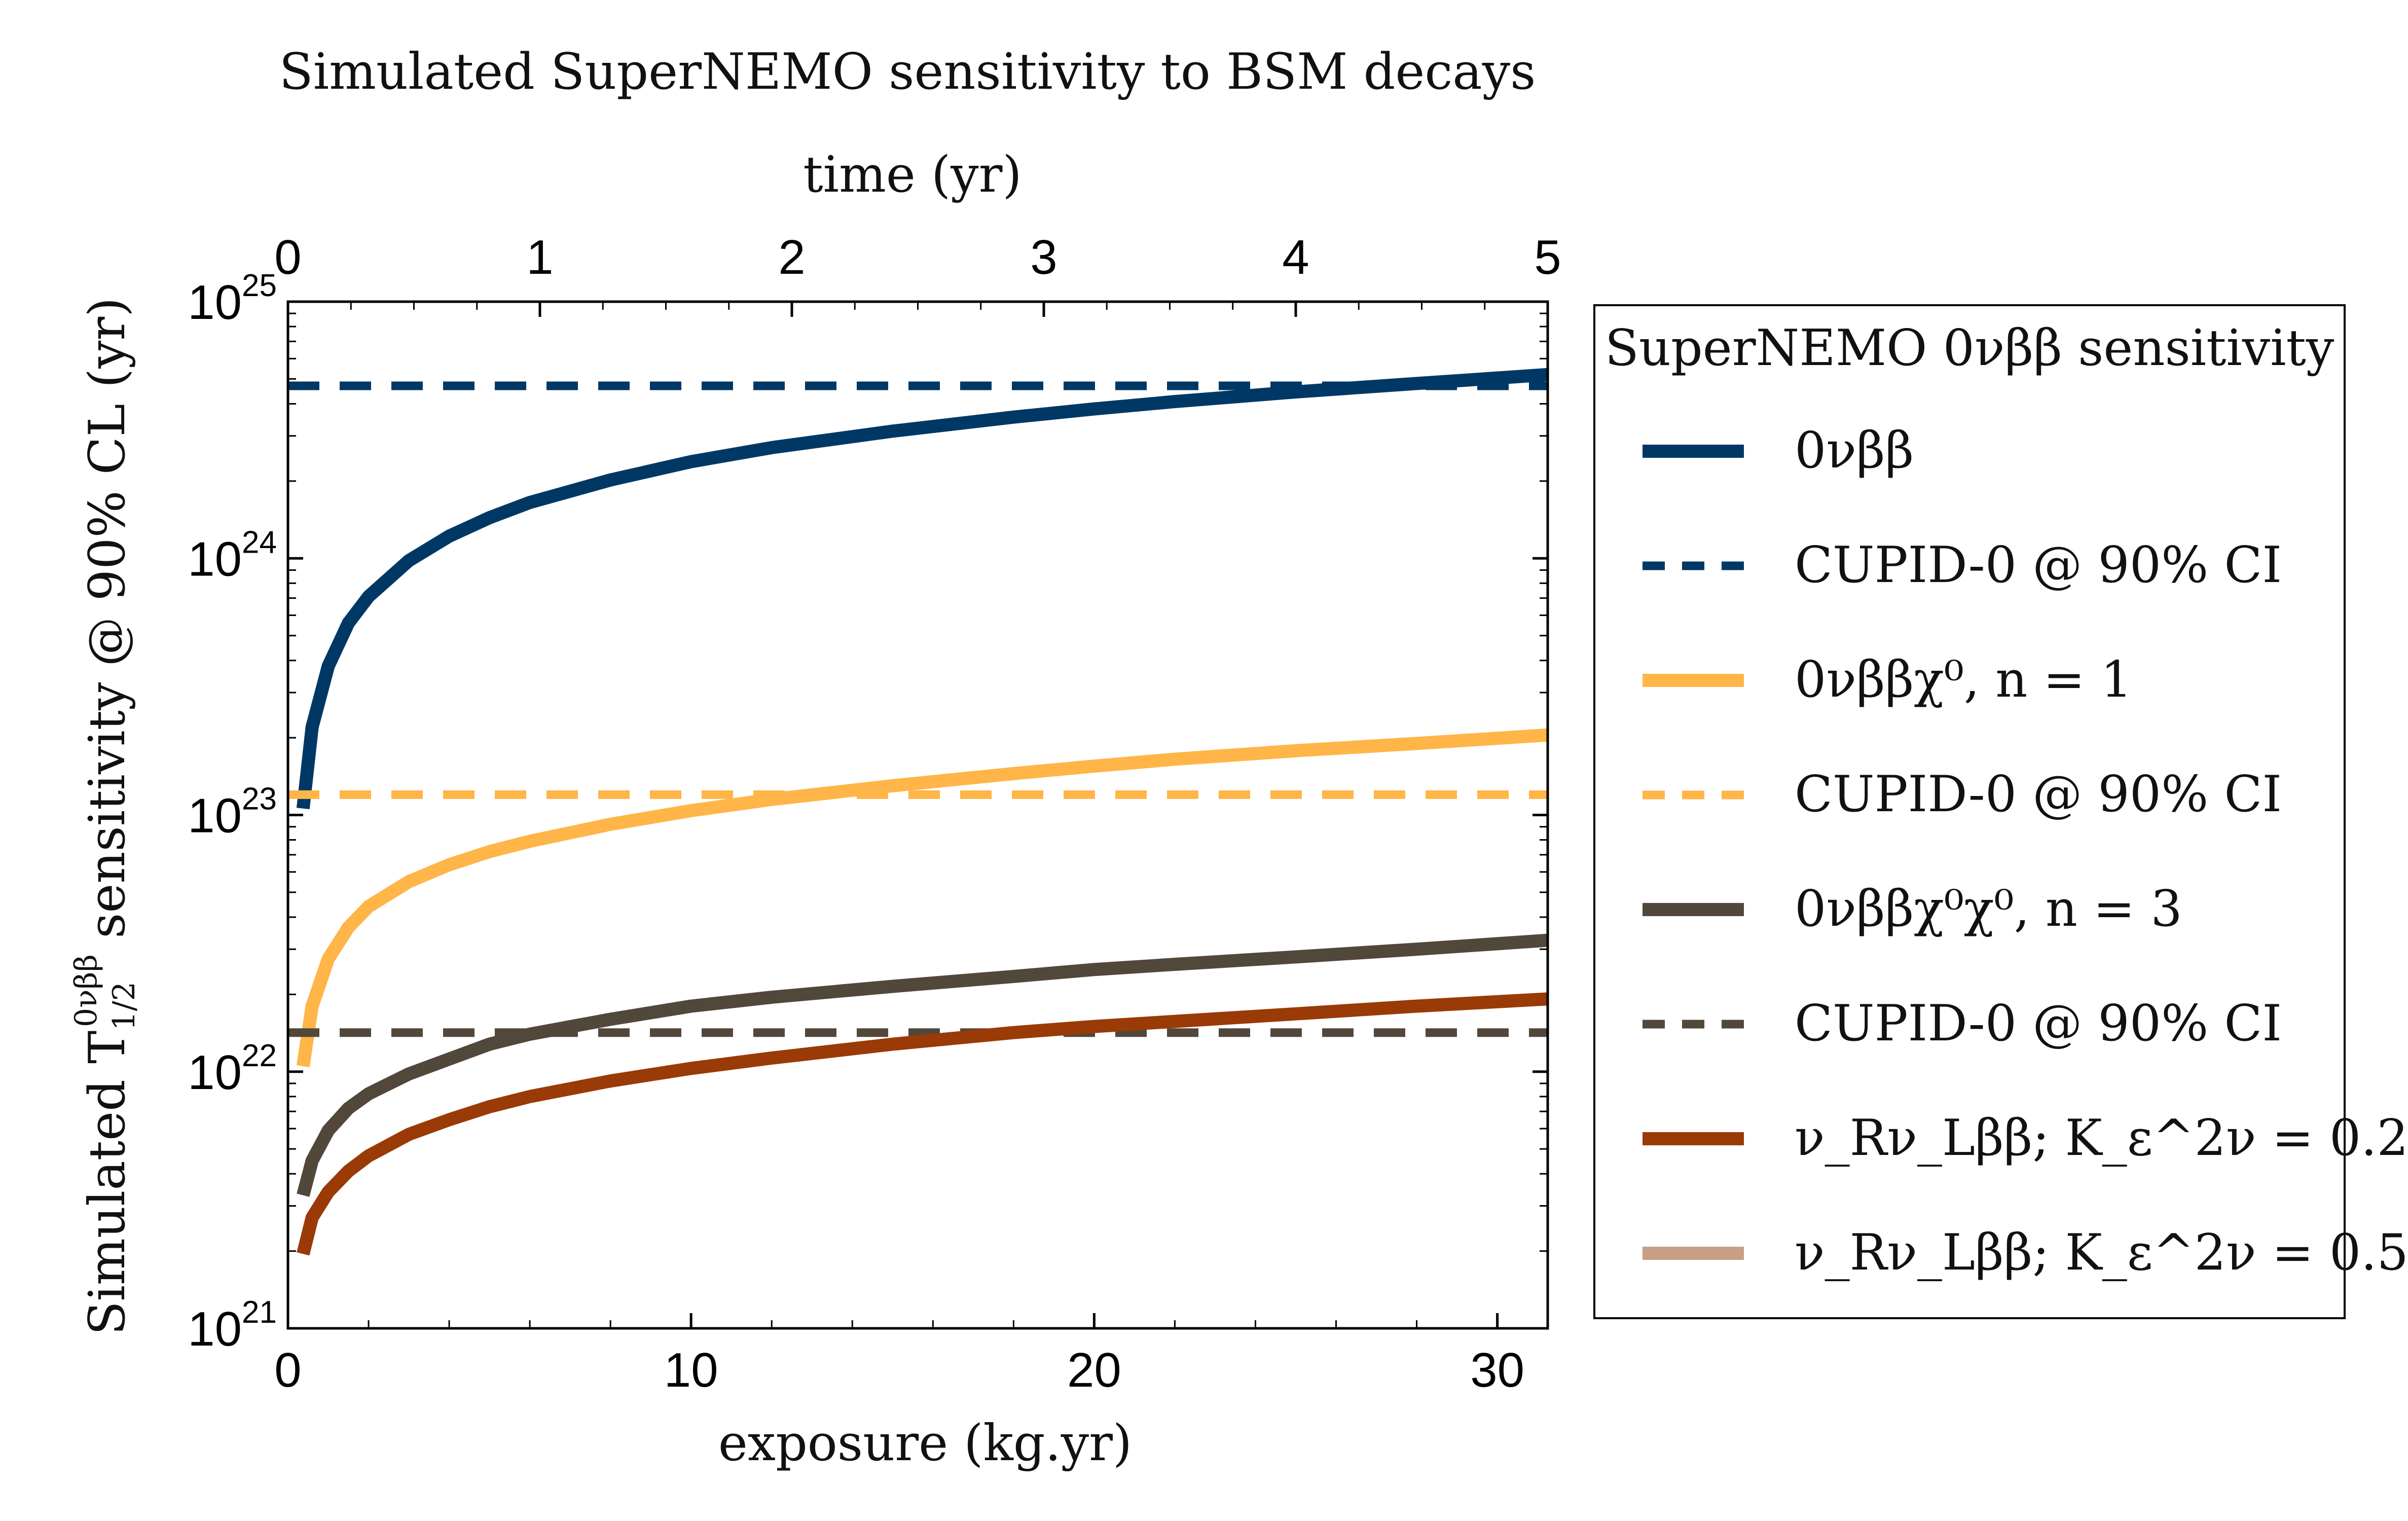 Image resolution: width=2408 pixels, height=1521 pixels. Describe the element at coordinates (1043, 257) in the screenshot. I see `x2-tick-label: 3` at that location.